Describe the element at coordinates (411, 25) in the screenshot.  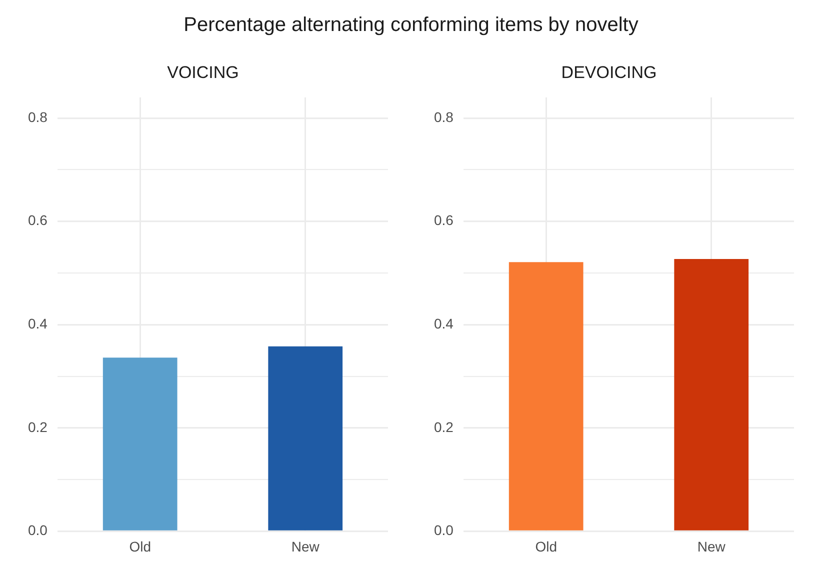
I see `chart-title: Percentage alternating conforming items by novelty` at that location.